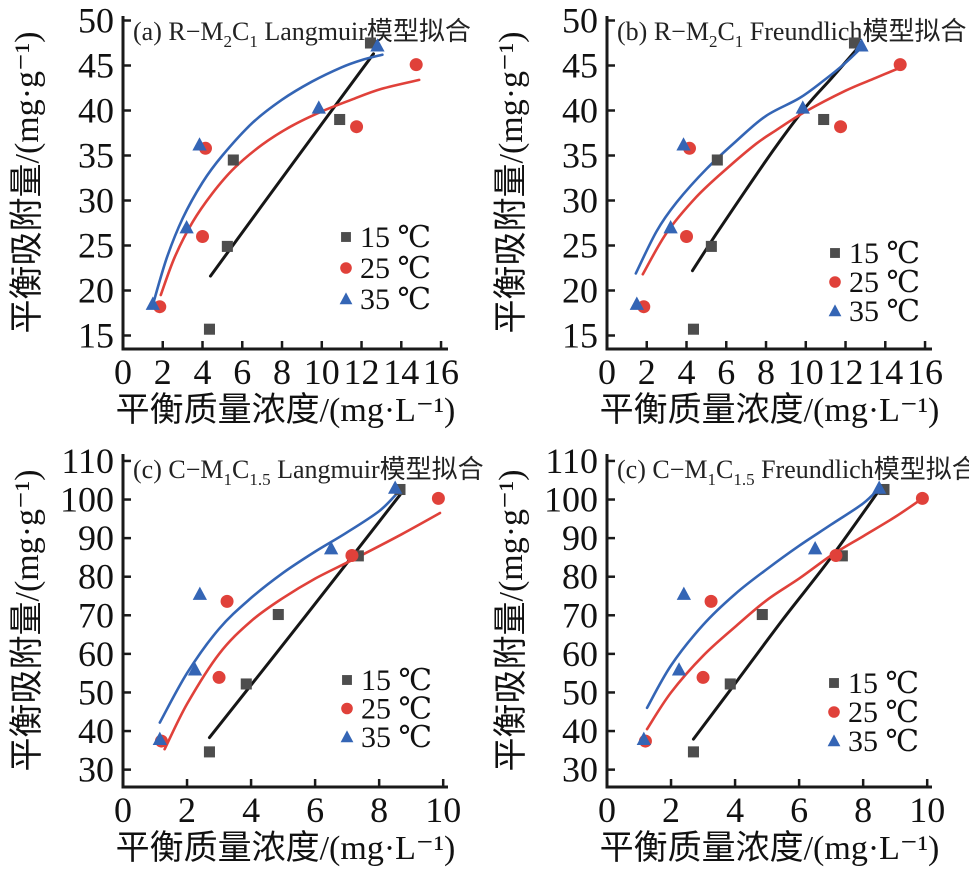 The width and height of the screenshot is (969, 877). What do you see at coordinates (96, 538) in the screenshot?
I see `y-tick-label: 90` at bounding box center [96, 538].